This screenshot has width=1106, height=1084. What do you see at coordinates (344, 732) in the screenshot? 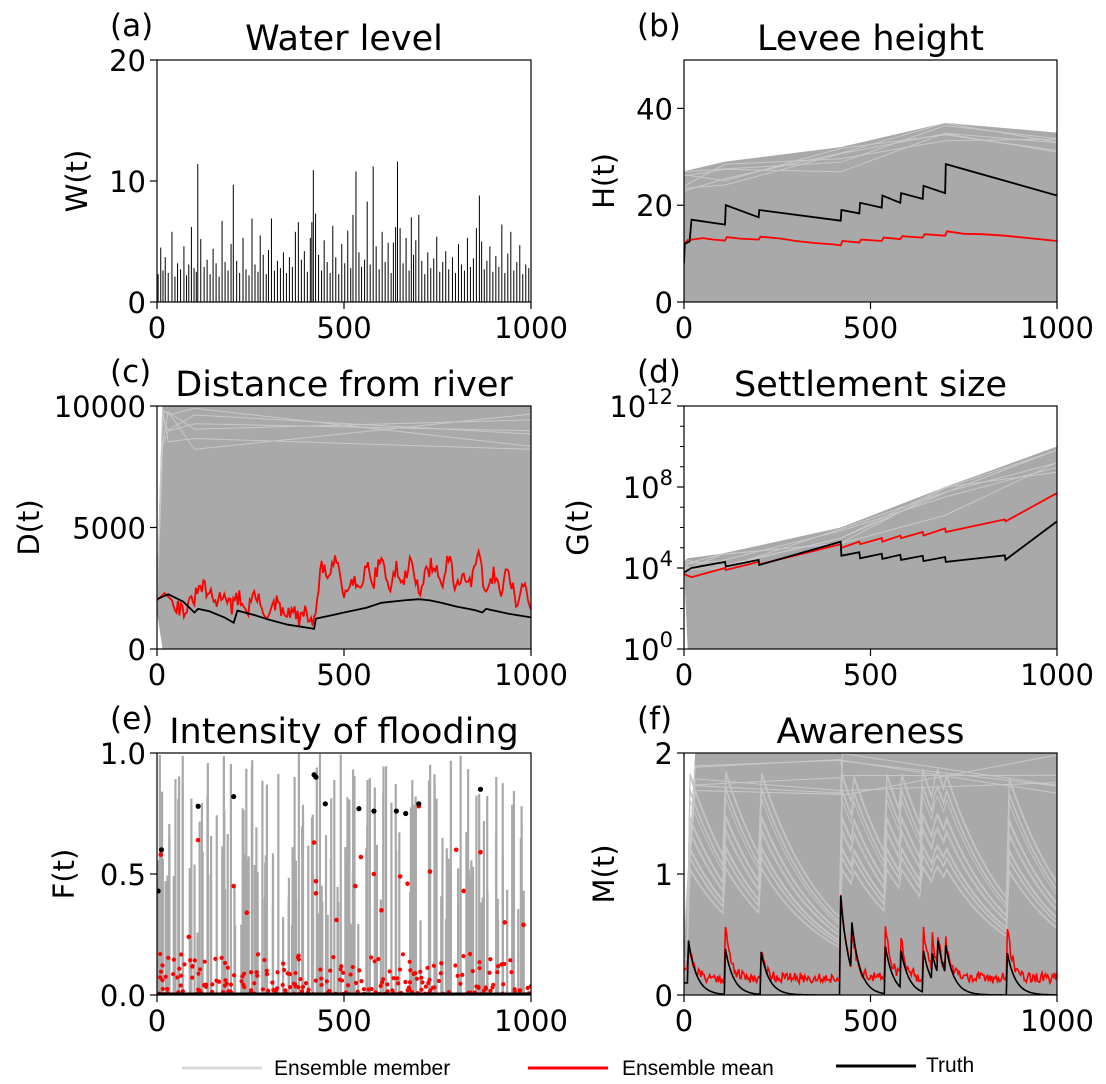
I see `panel-title: Intensity of flooding` at bounding box center [344, 732].